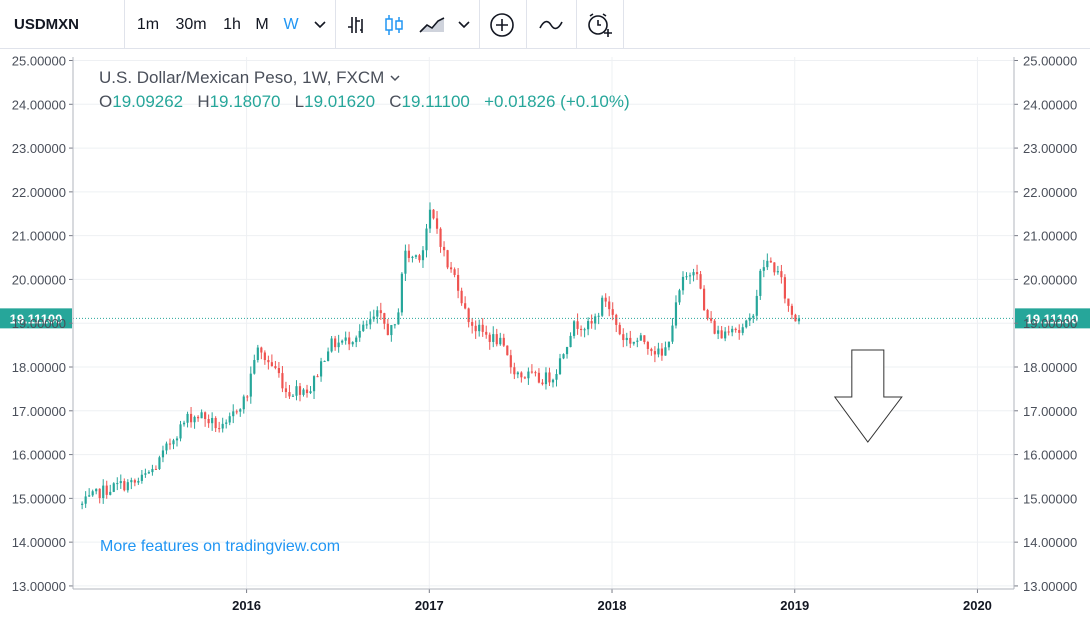 This screenshot has width=1090, height=630. Describe the element at coordinates (203, 101) in the screenshot. I see `high-label: H` at that location.